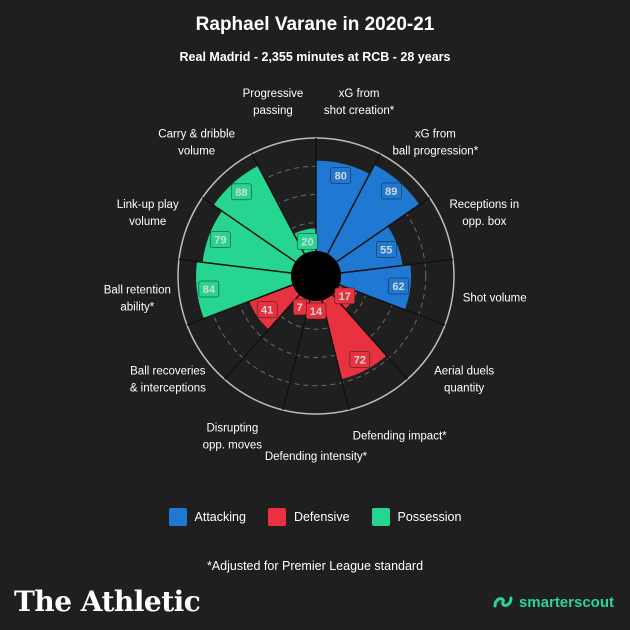 The image size is (630, 630). Describe the element at coordinates (273, 102) in the screenshot. I see `category-label-12: Progressive passing` at that location.